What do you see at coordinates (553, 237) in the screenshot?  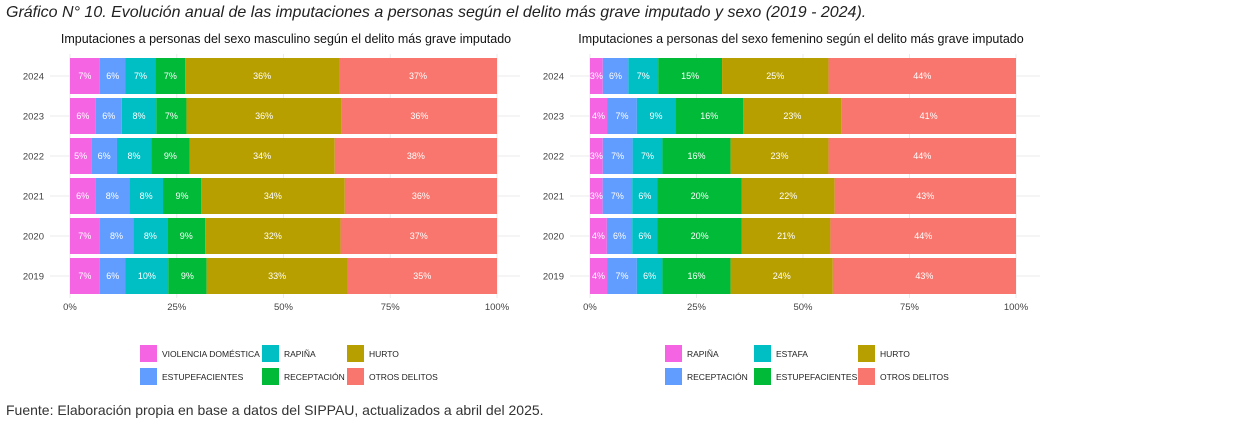 I see `year-label: 2020` at bounding box center [553, 237].